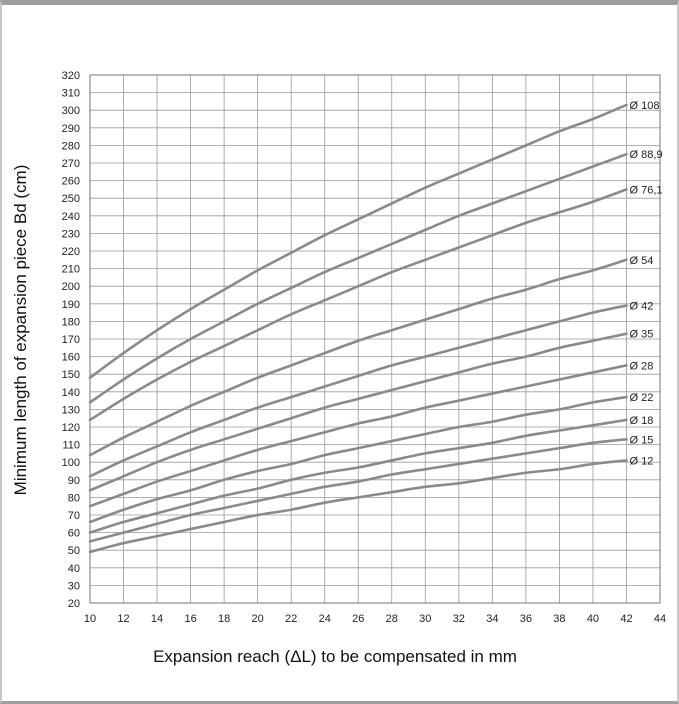  What do you see at coordinates (123, 619) in the screenshot?
I see `x-tick-label: 12` at bounding box center [123, 619].